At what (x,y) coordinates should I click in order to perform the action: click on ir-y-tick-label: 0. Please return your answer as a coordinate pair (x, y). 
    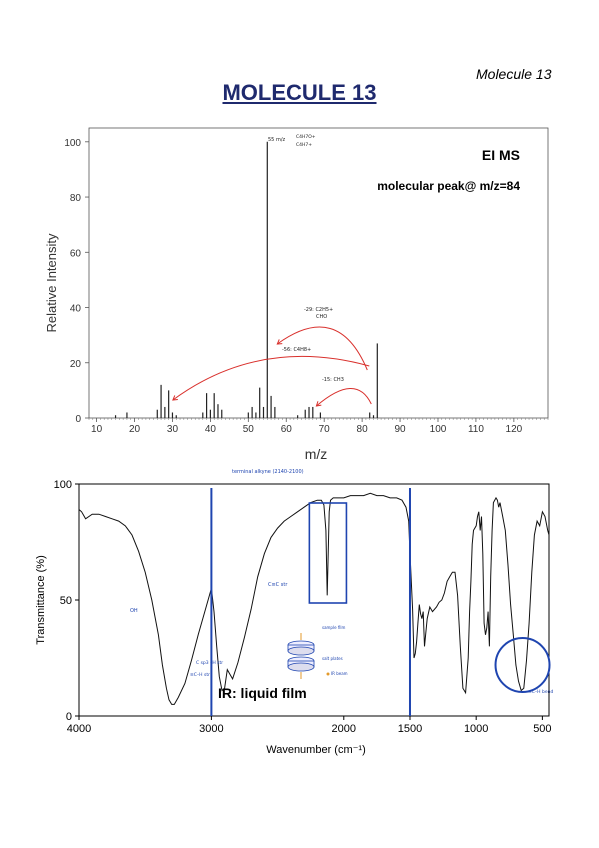
    Looking at the image, I should click on (69, 717).